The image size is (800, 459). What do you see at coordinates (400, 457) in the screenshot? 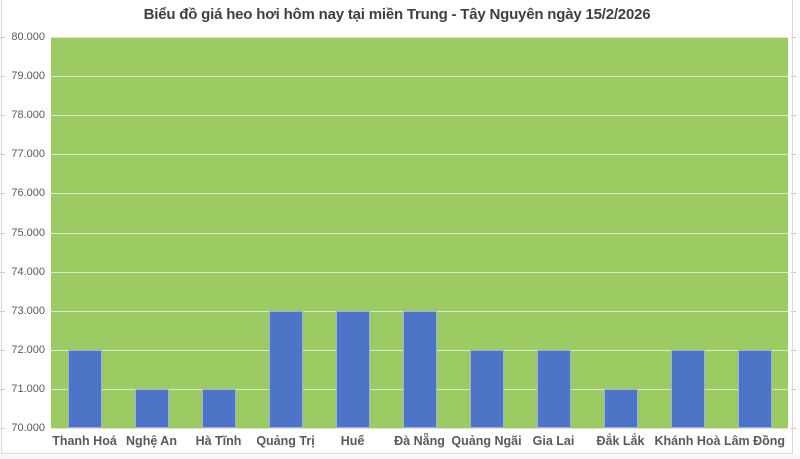
I see `chart-bottom-strip` at bounding box center [400, 457].